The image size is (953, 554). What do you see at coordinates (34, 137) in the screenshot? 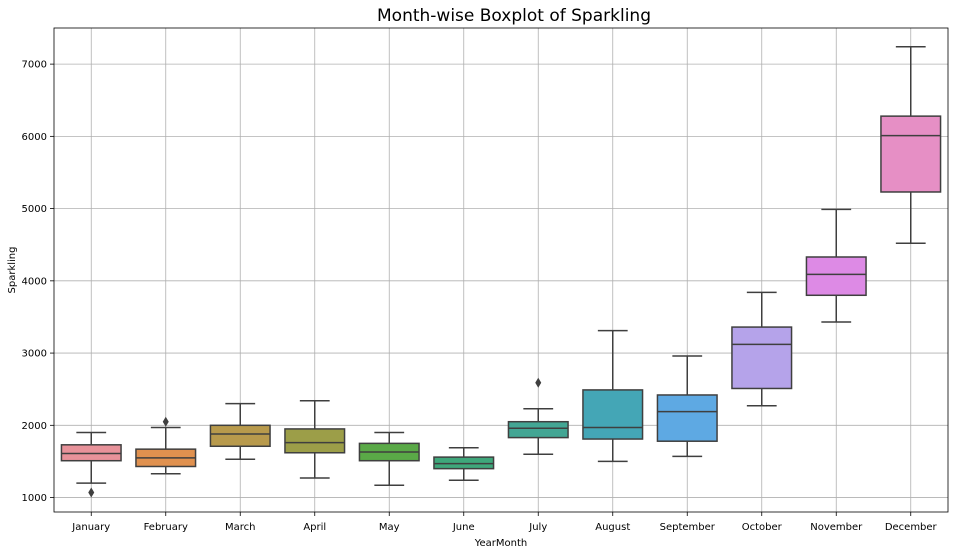
I see `y-tick-label: 6000` at bounding box center [34, 137].